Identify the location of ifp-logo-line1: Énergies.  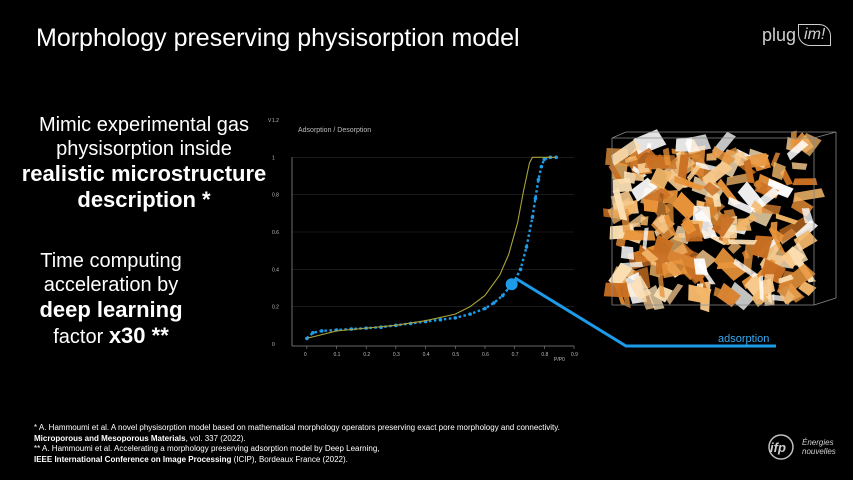
(818, 442).